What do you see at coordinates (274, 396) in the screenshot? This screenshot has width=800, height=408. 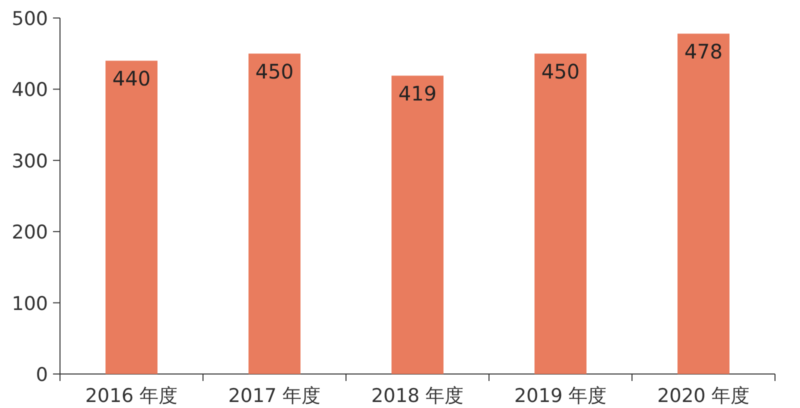 I see `x-tick-label: 2017 年度` at bounding box center [274, 396].